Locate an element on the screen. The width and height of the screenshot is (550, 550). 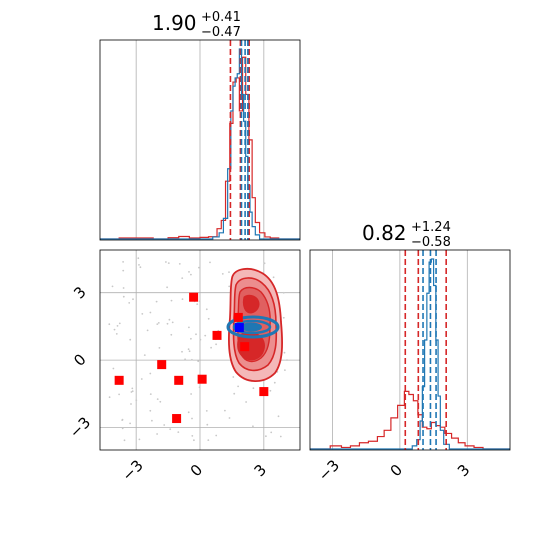
hist3-series-blue is located at coordinates (410, 354).